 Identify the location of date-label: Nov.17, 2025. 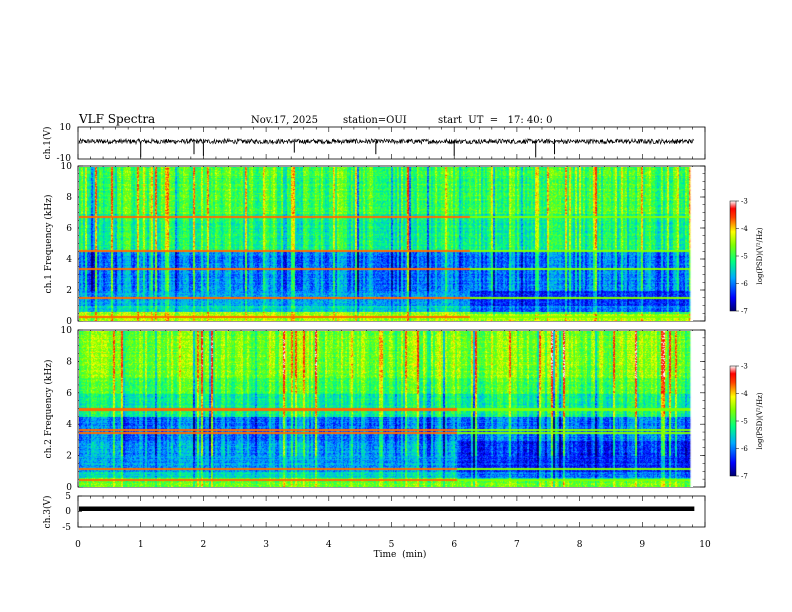
(284, 120).